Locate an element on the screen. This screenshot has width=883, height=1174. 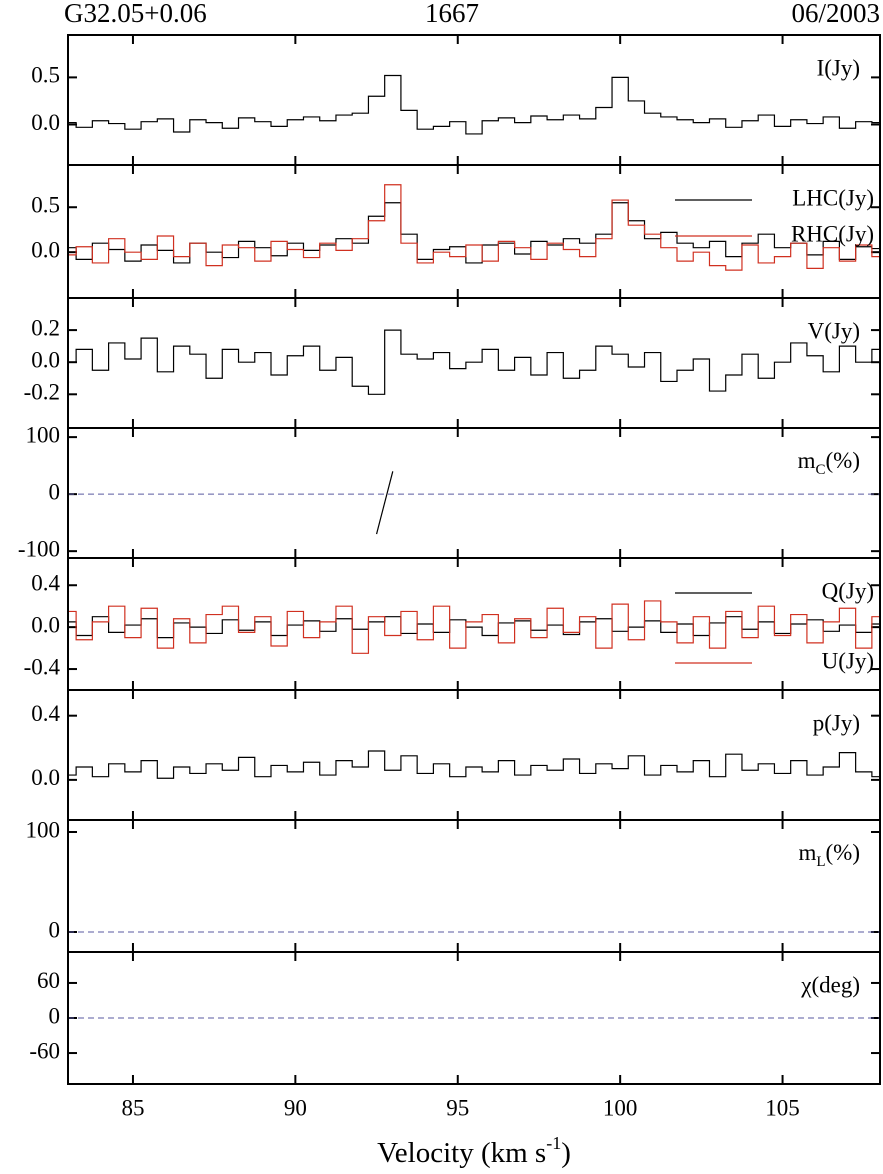
panel-label: mL(%) is located at coordinates (829, 855).